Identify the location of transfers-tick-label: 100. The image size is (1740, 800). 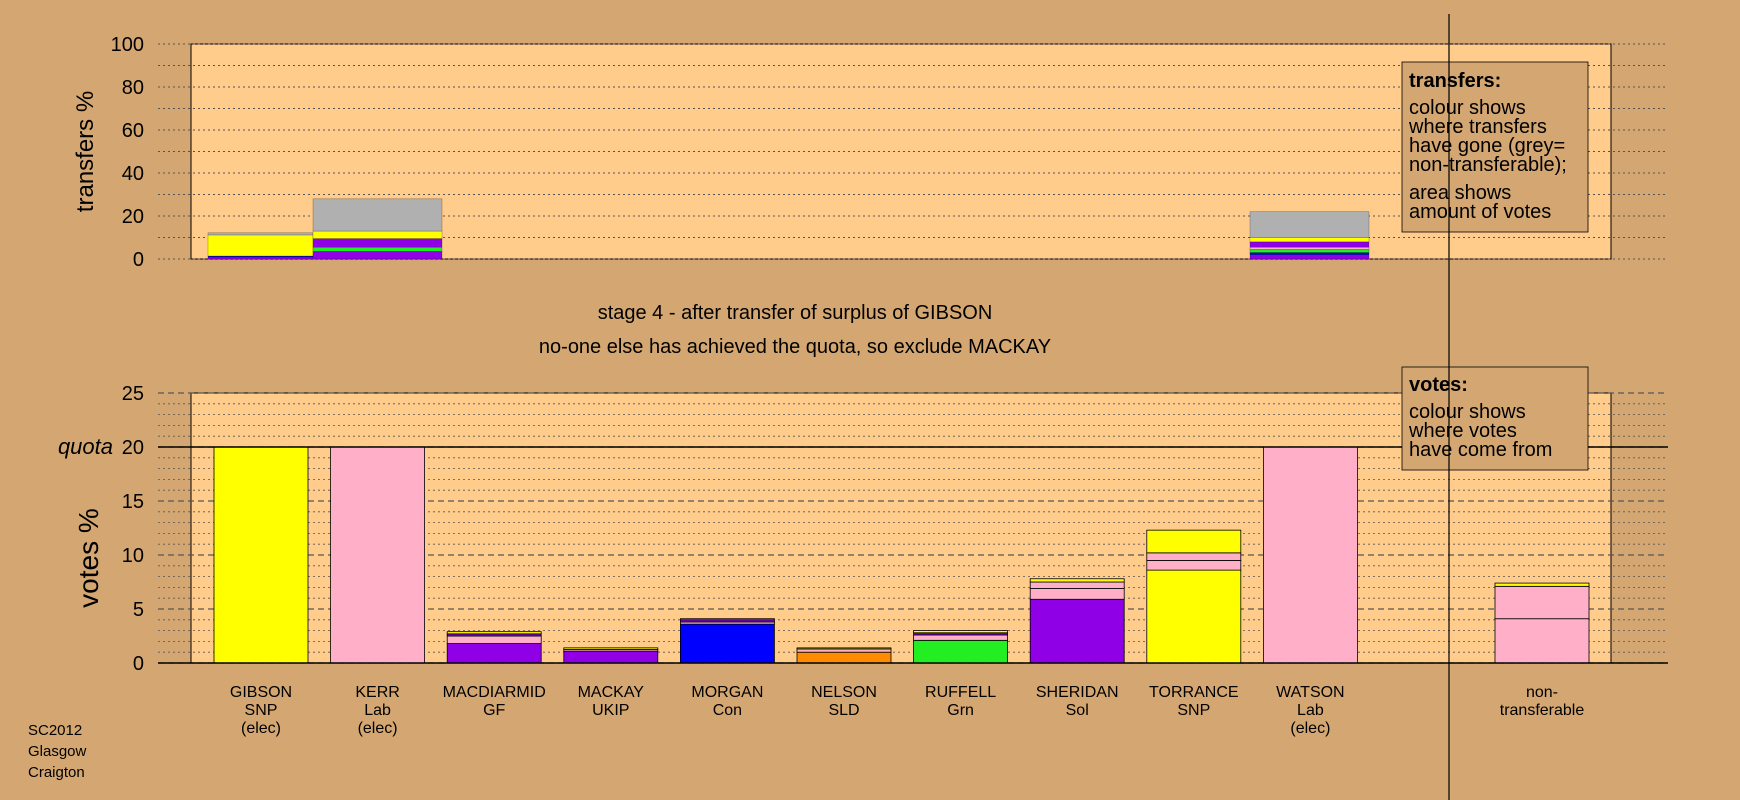
(127, 45).